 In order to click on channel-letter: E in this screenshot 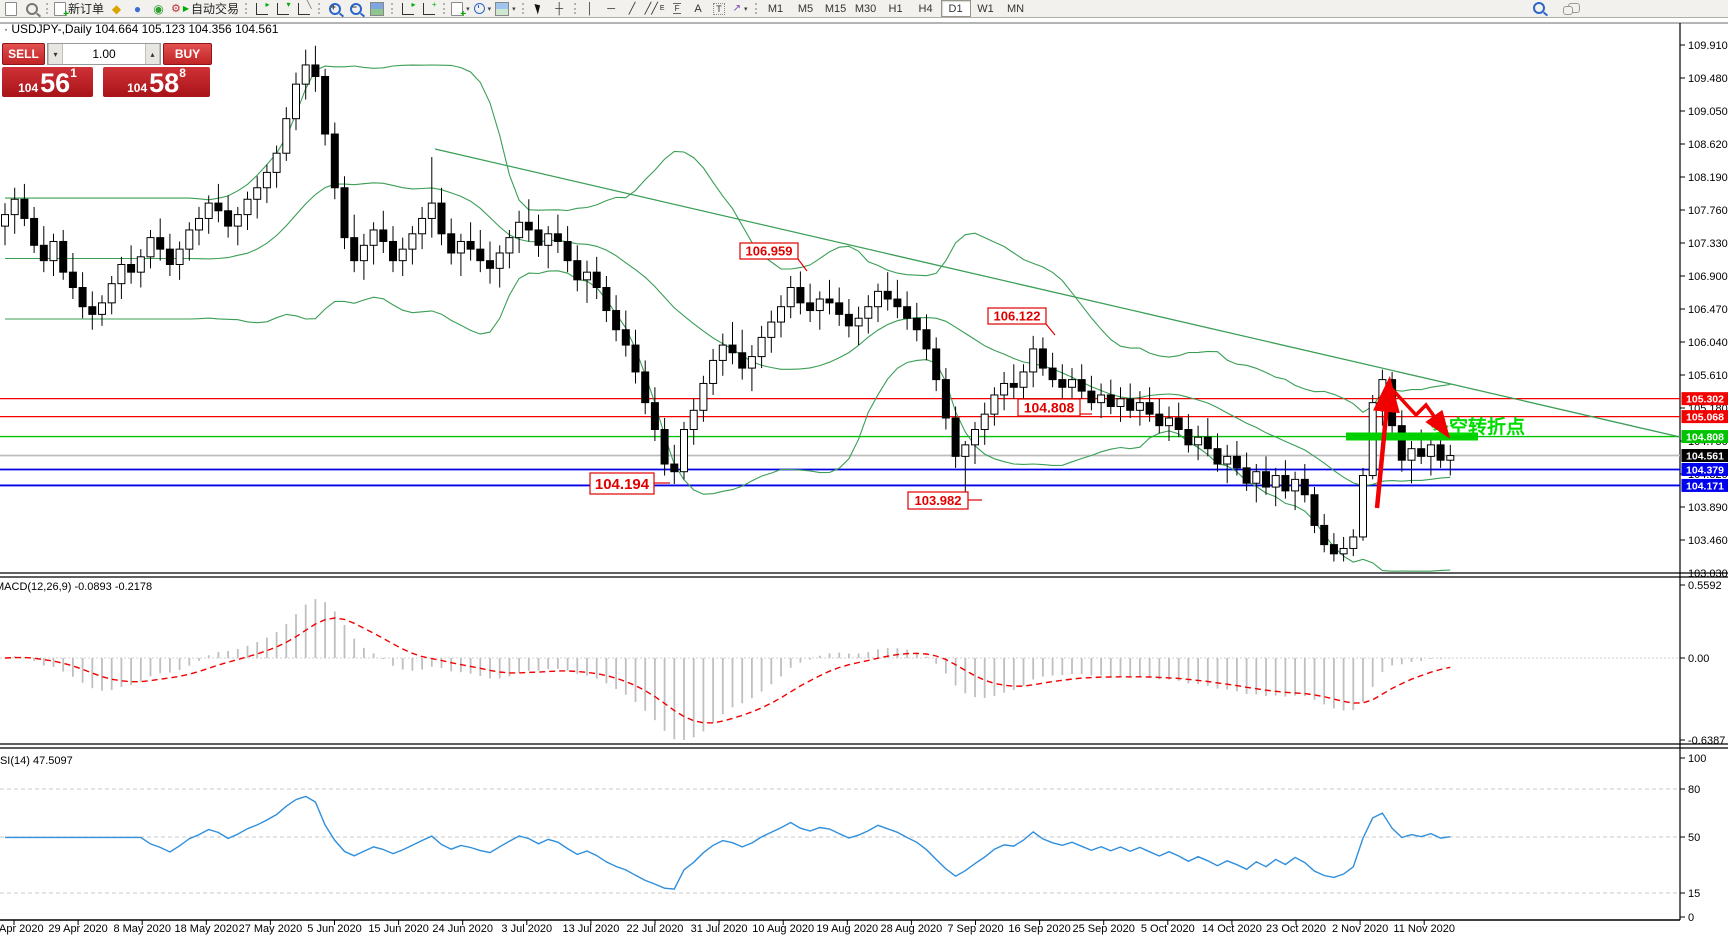, I will do `click(662, 8)`.